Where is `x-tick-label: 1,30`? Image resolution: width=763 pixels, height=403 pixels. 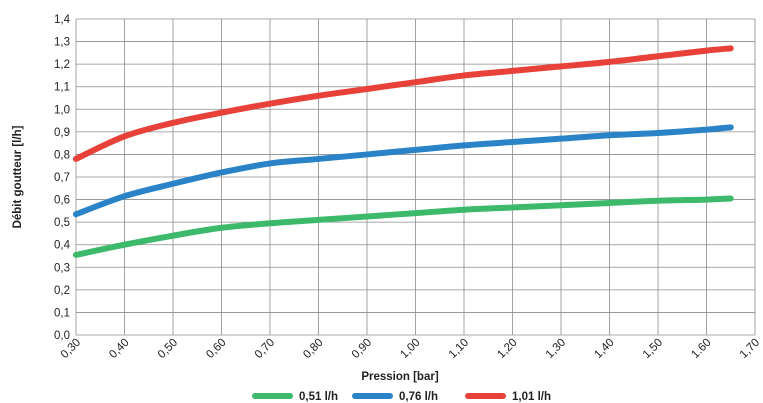 x-tick-label: 1,30 is located at coordinates (556, 349).